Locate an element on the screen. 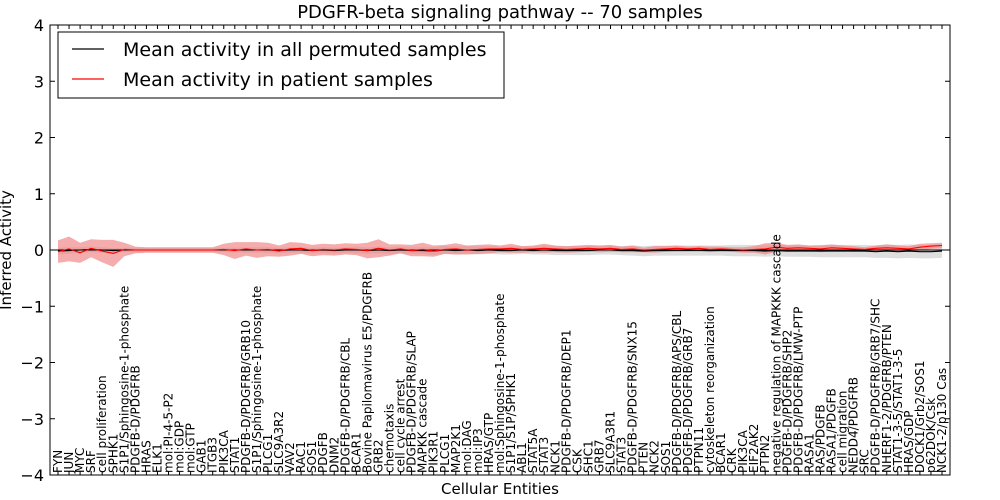 Image resolution: width=1000 pixels, height=500 pixels. category-label: CRK is located at coordinates (732, 460).